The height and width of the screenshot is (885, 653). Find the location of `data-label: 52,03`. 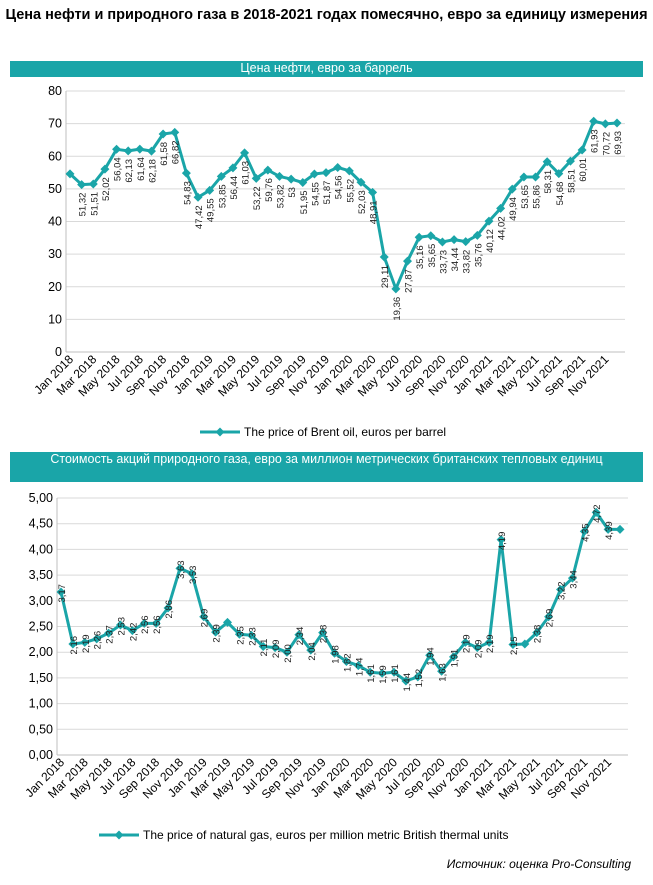

data-label: 52,03 is located at coordinates (362, 202).